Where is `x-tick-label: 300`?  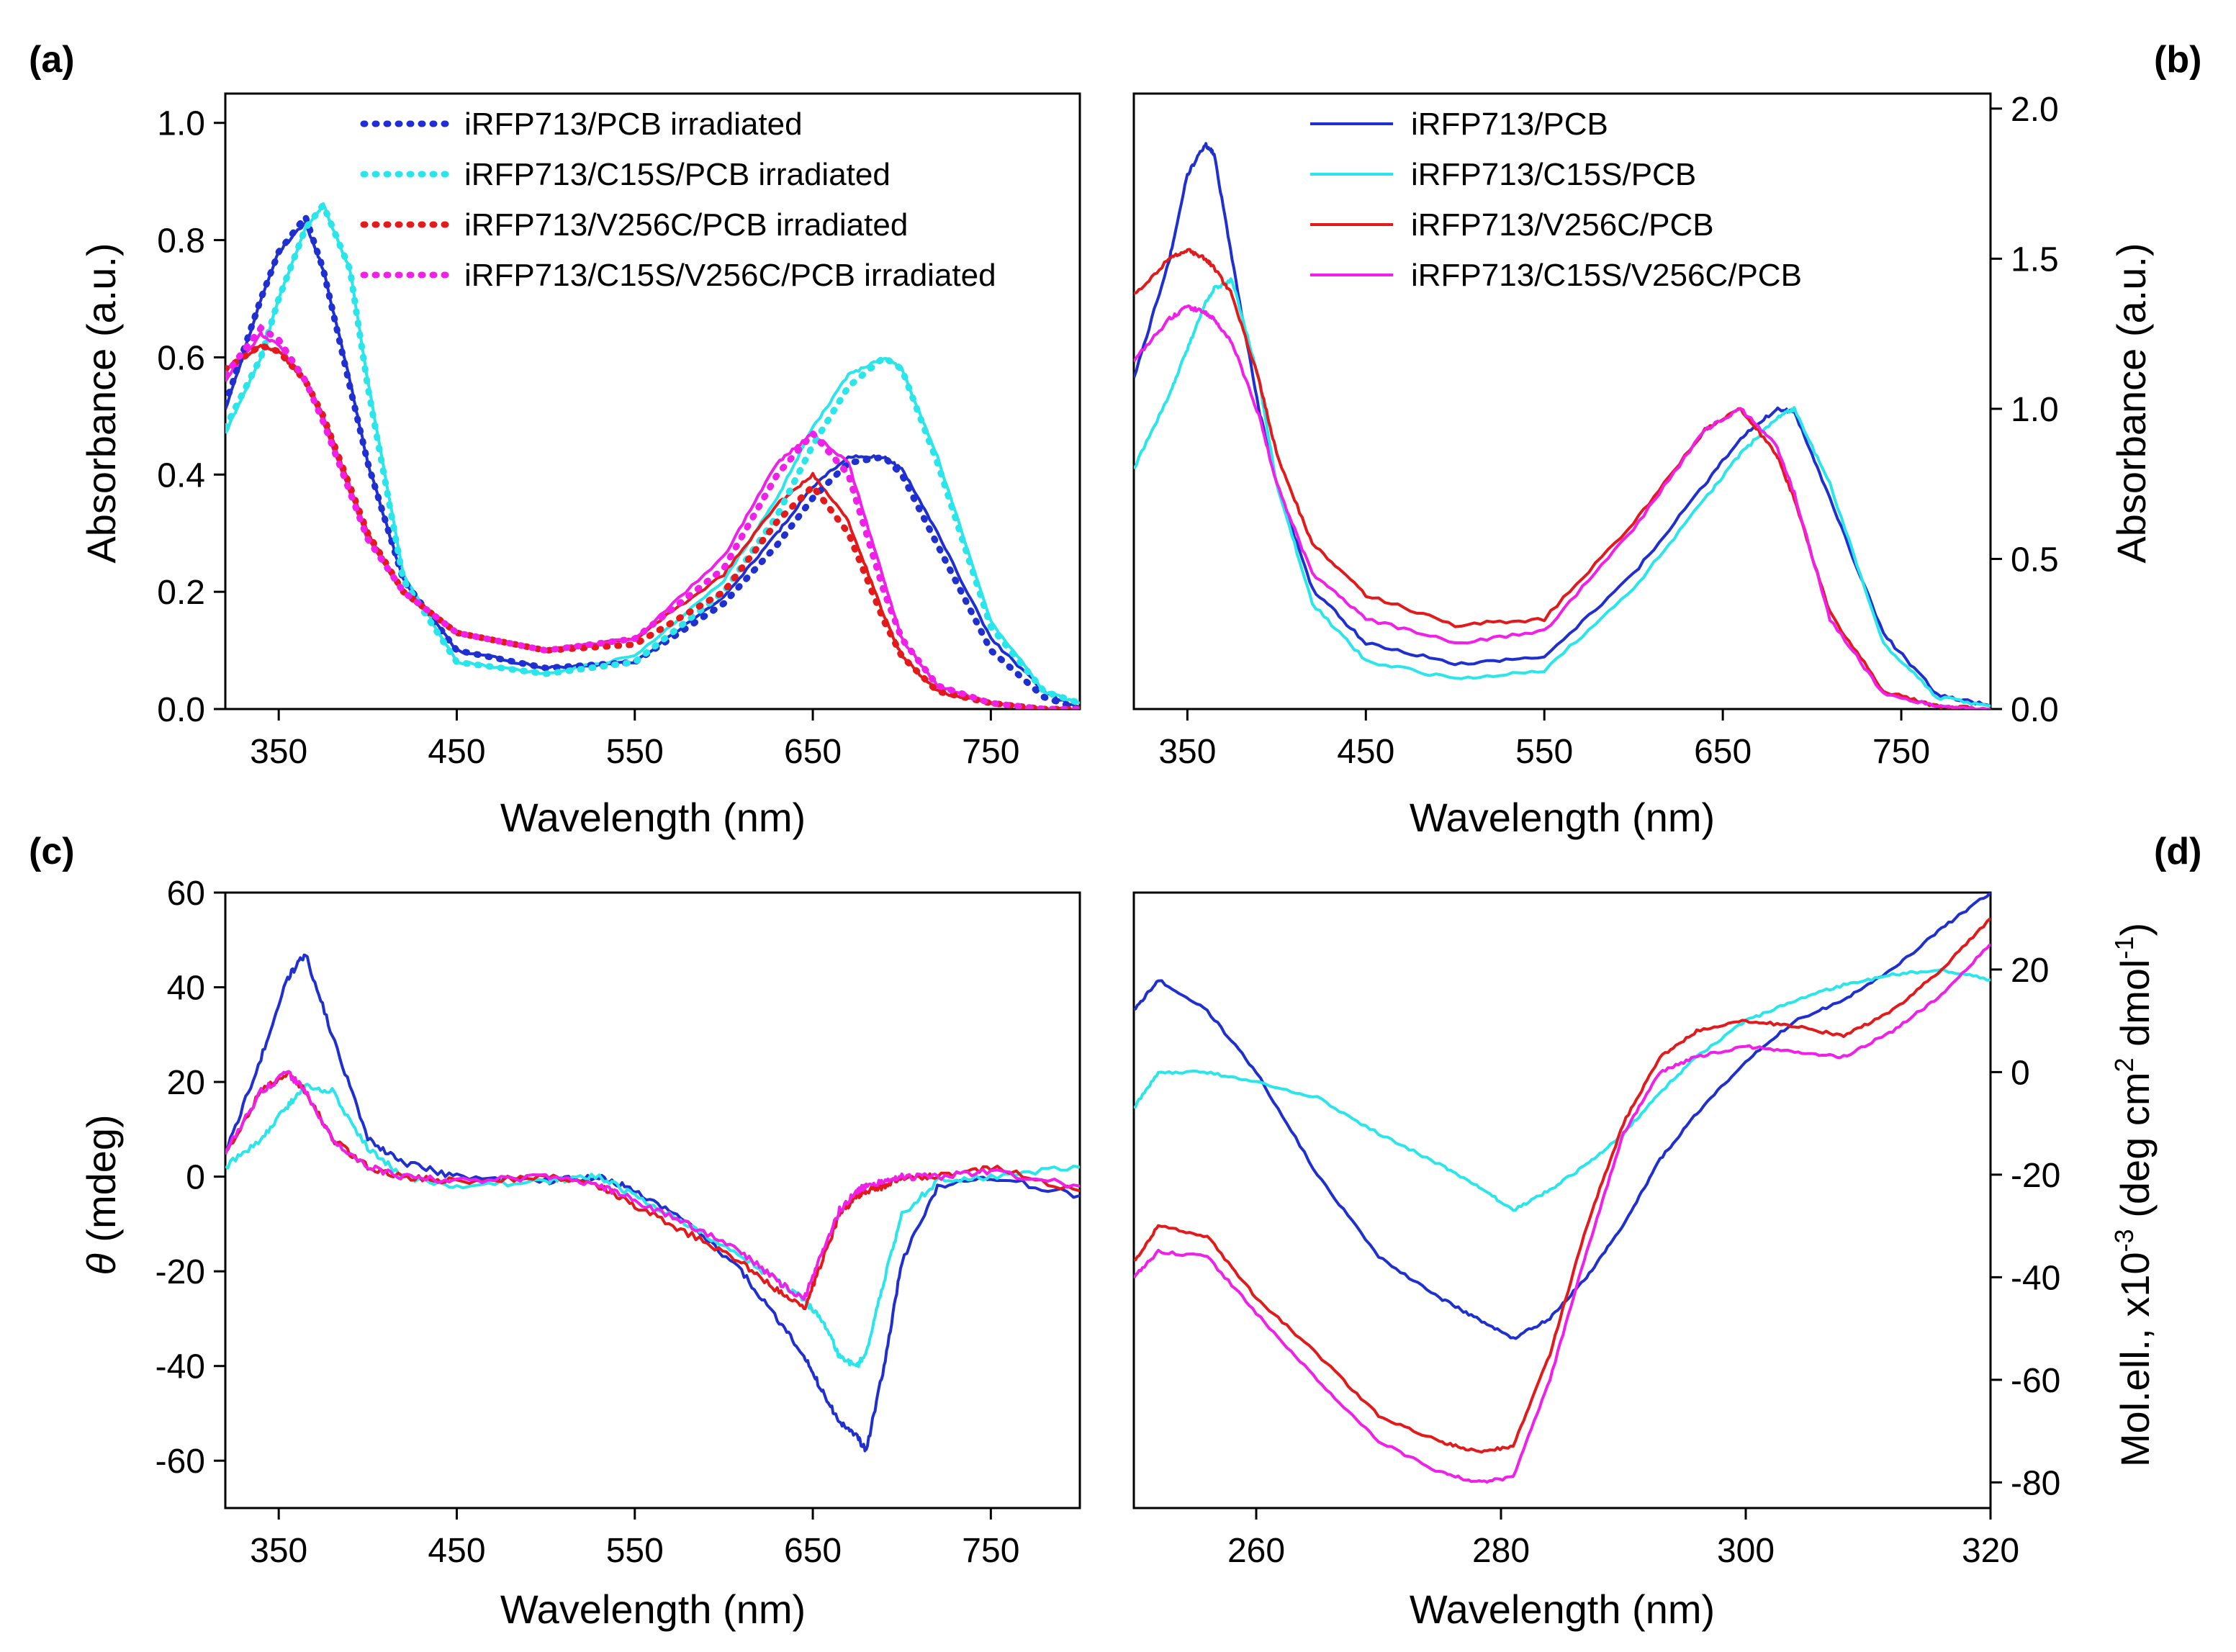 x-tick-label: 300 is located at coordinates (1746, 1551).